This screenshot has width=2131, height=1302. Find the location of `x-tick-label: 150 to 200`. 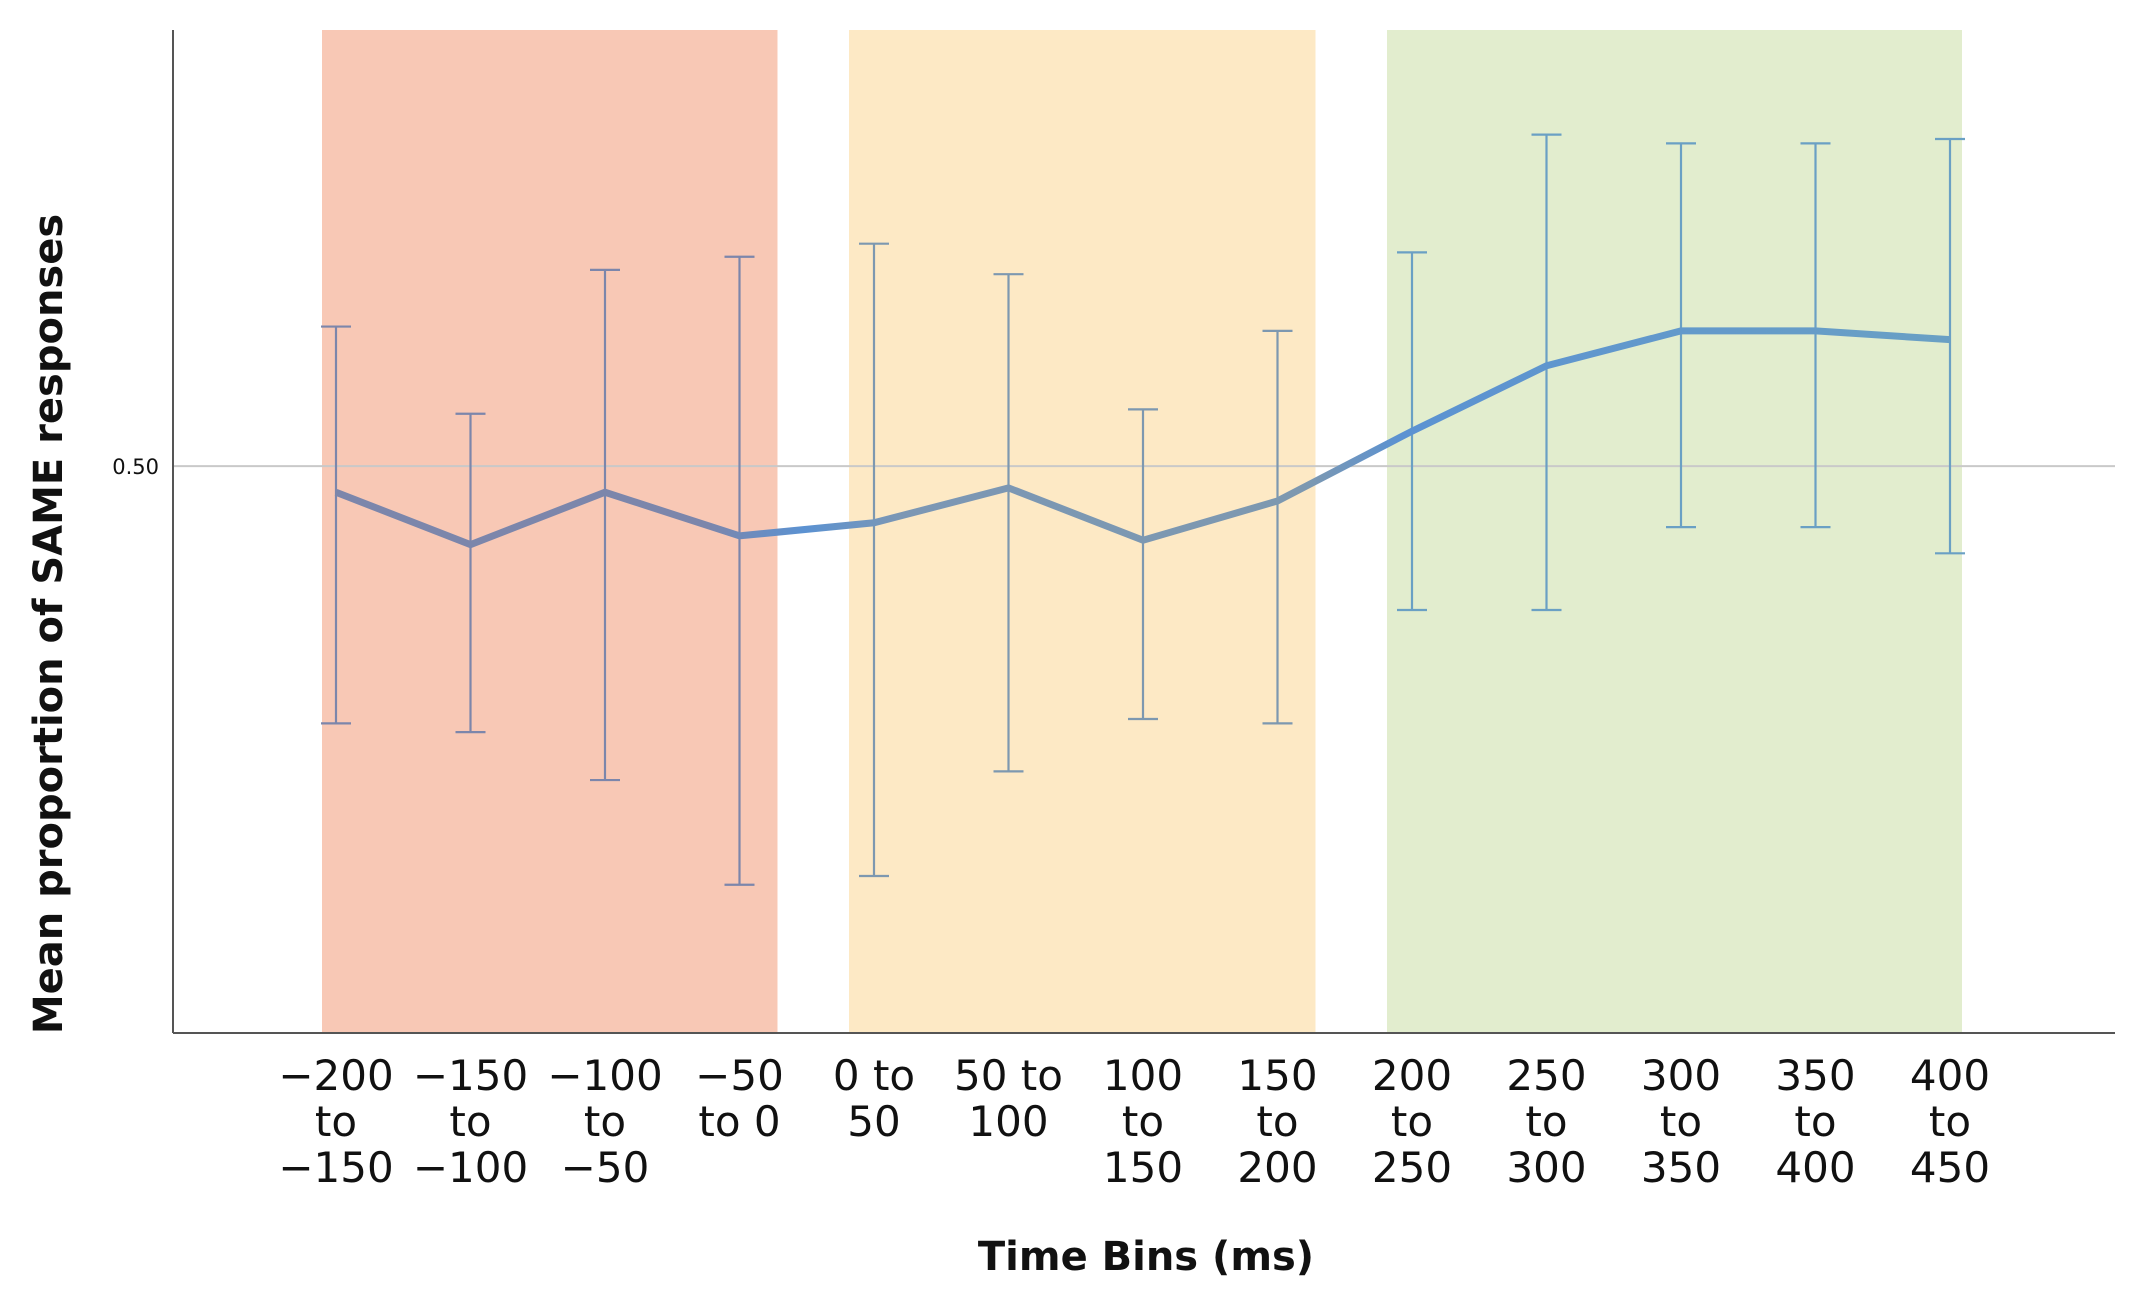

x-tick-label: 150 to 200 is located at coordinates (1277, 1121).